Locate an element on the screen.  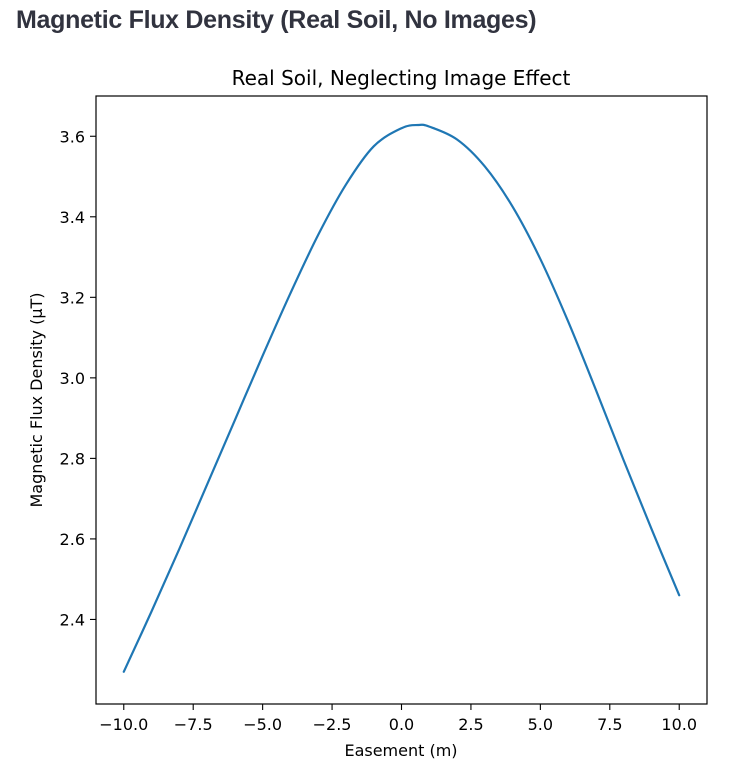
y-tick-label: 3.4 is located at coordinates (72, 217).